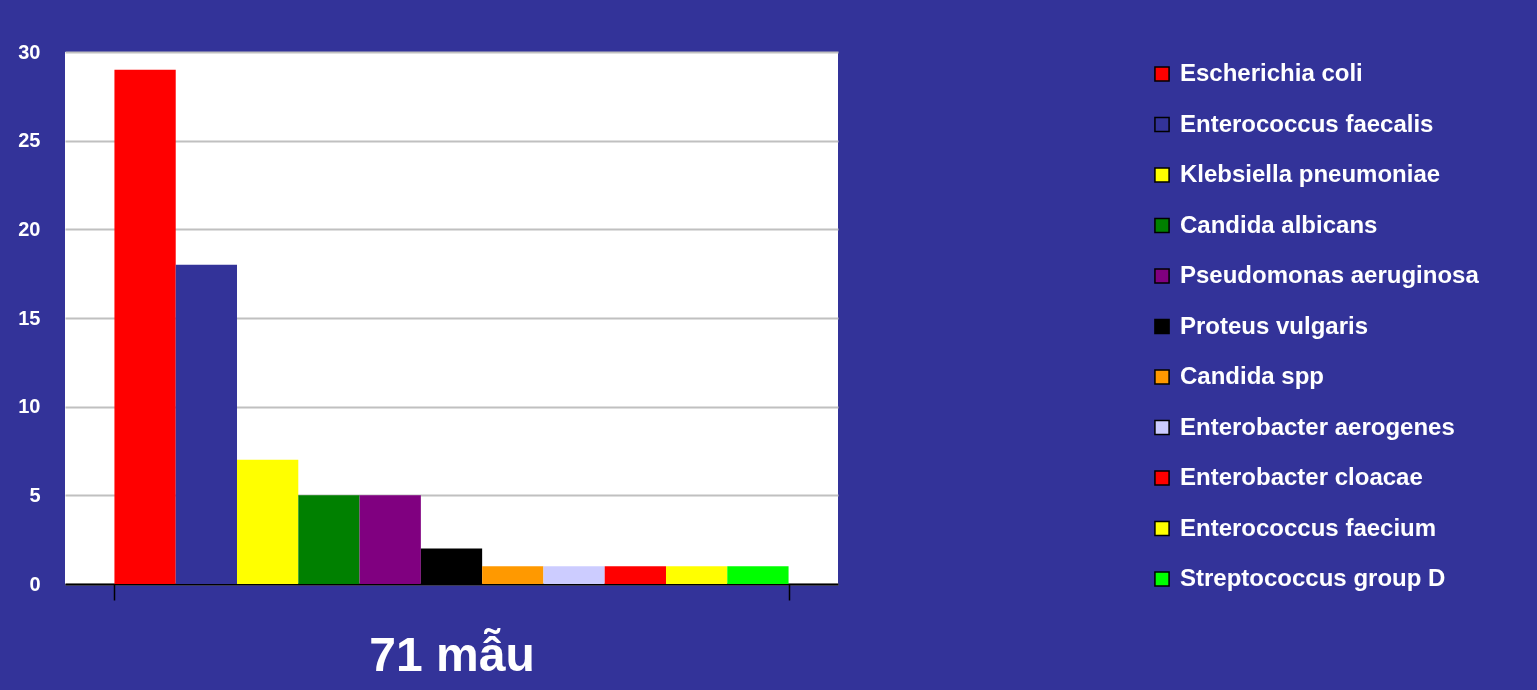 Image resolution: width=1537 pixels, height=690 pixels. I want to click on y-tick-label: 0, so click(35, 583).